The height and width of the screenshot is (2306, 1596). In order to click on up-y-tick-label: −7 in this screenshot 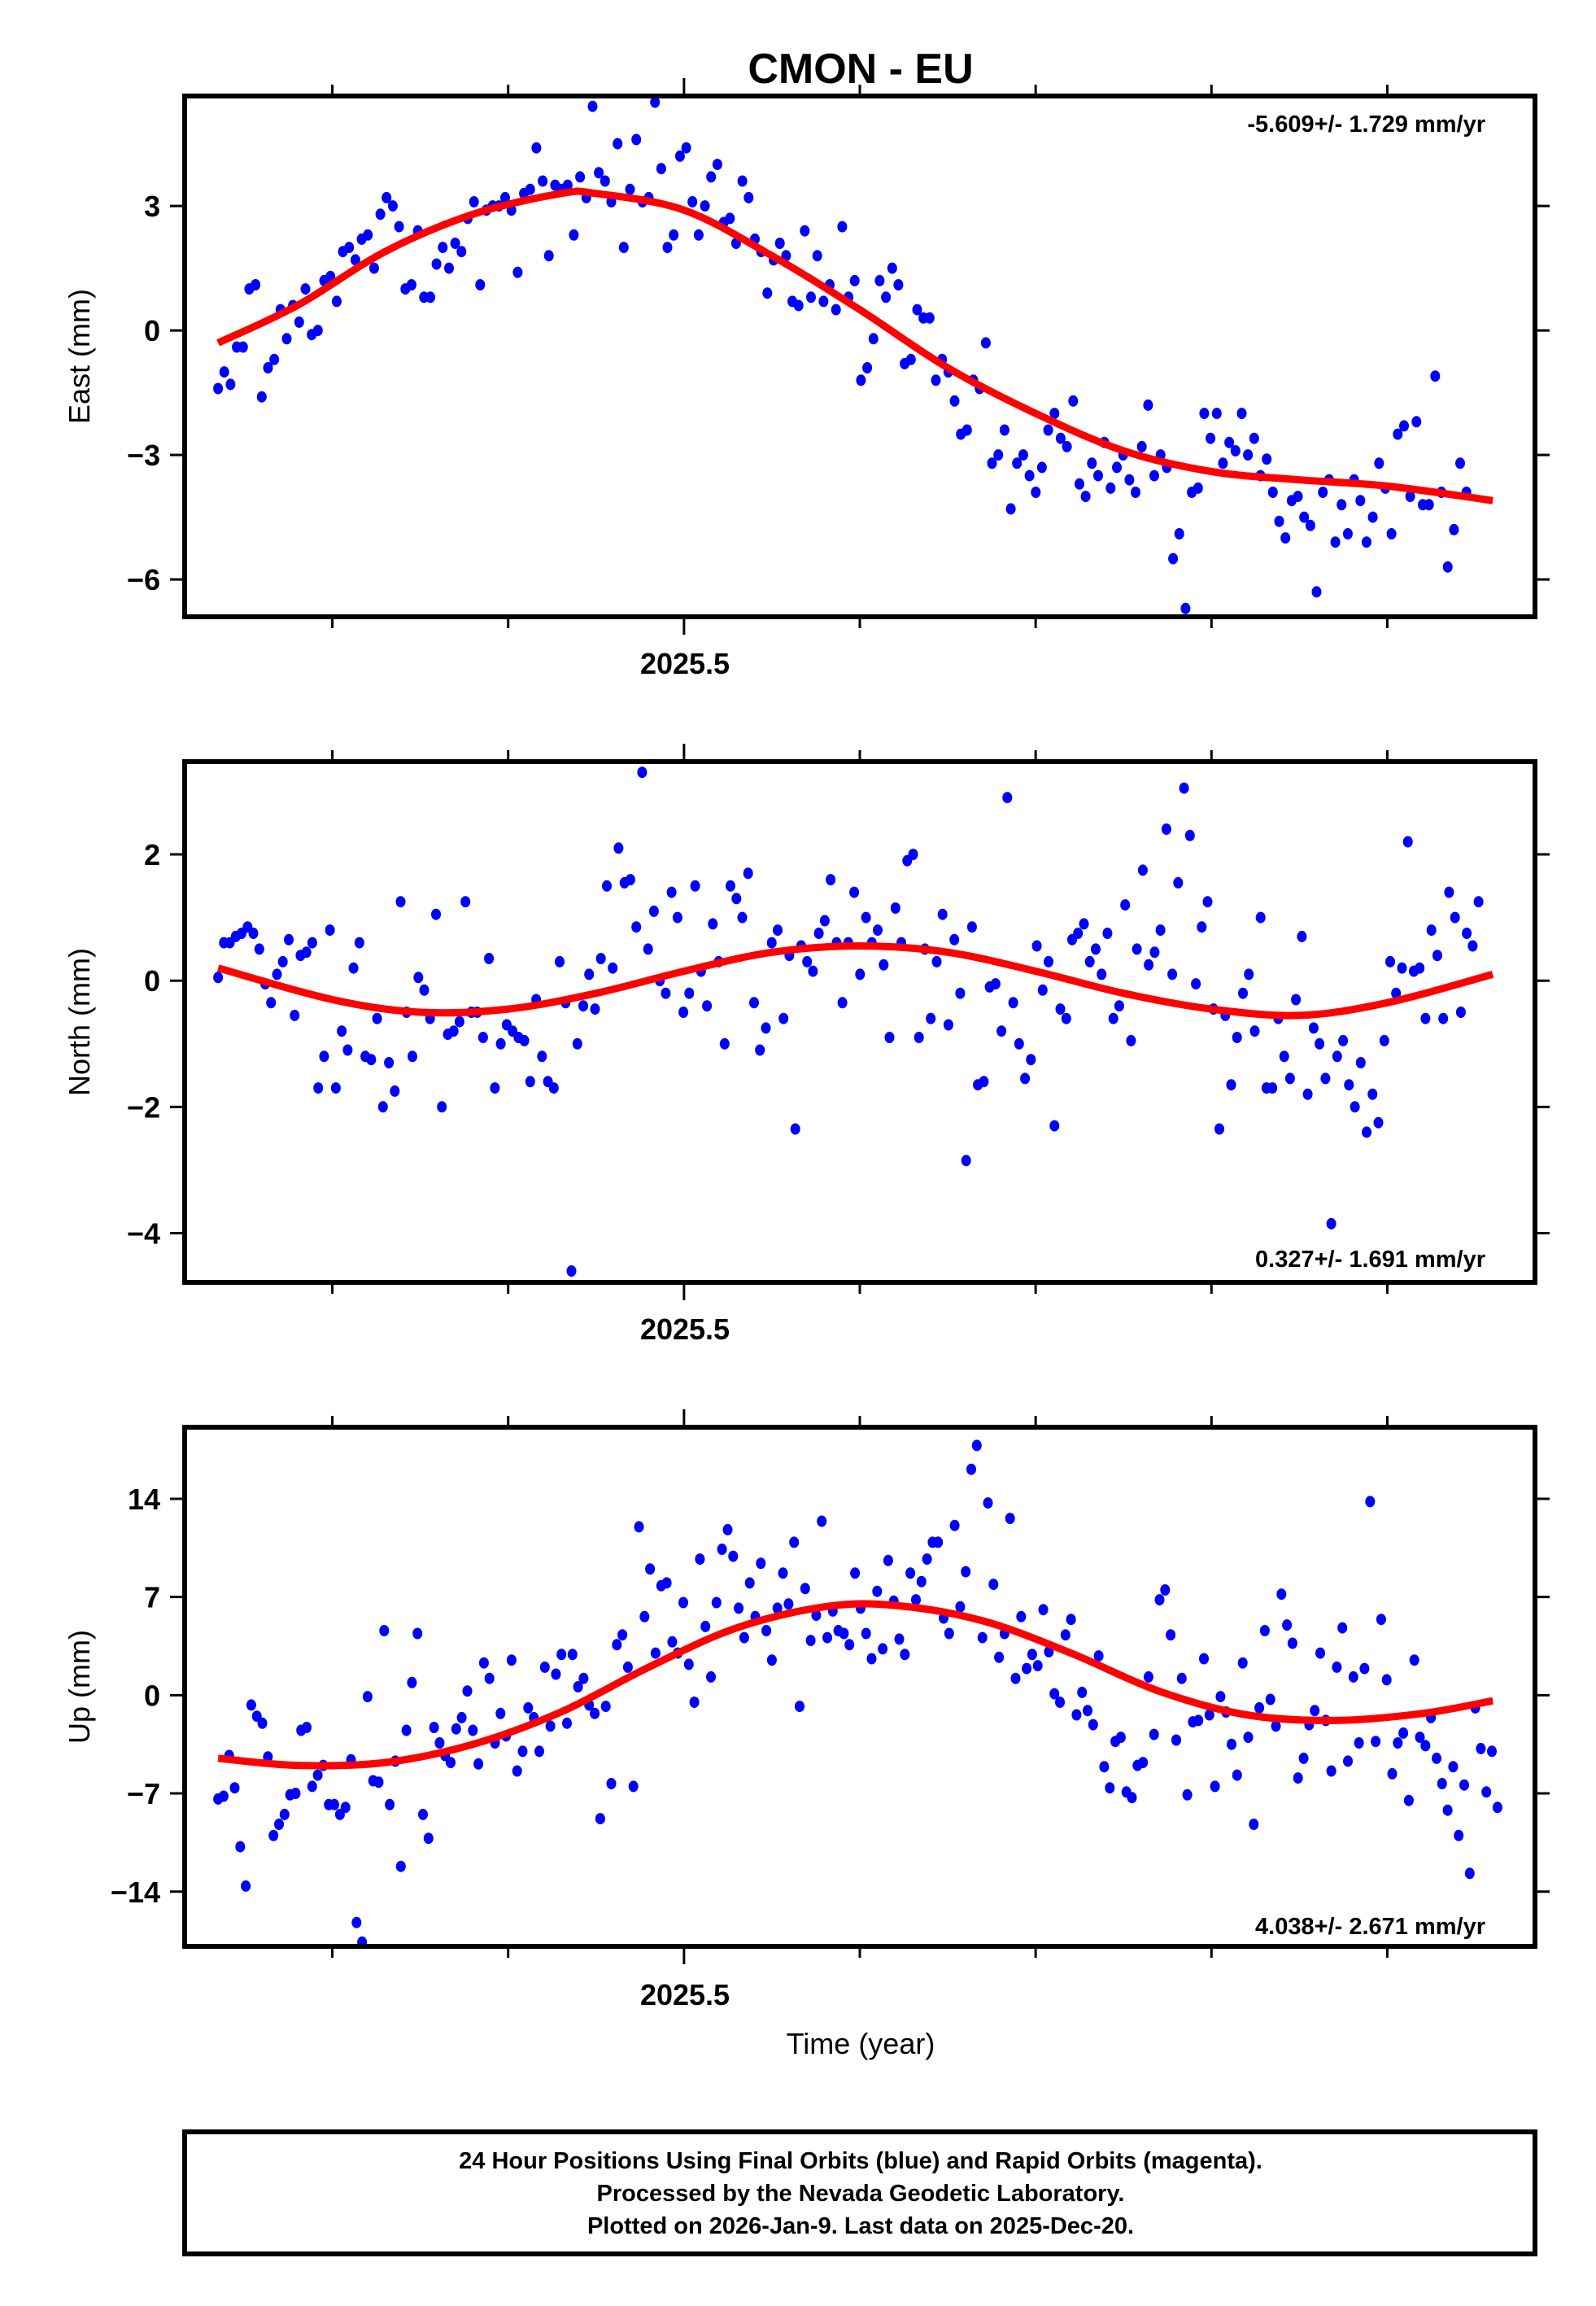, I will do `click(143, 1794)`.